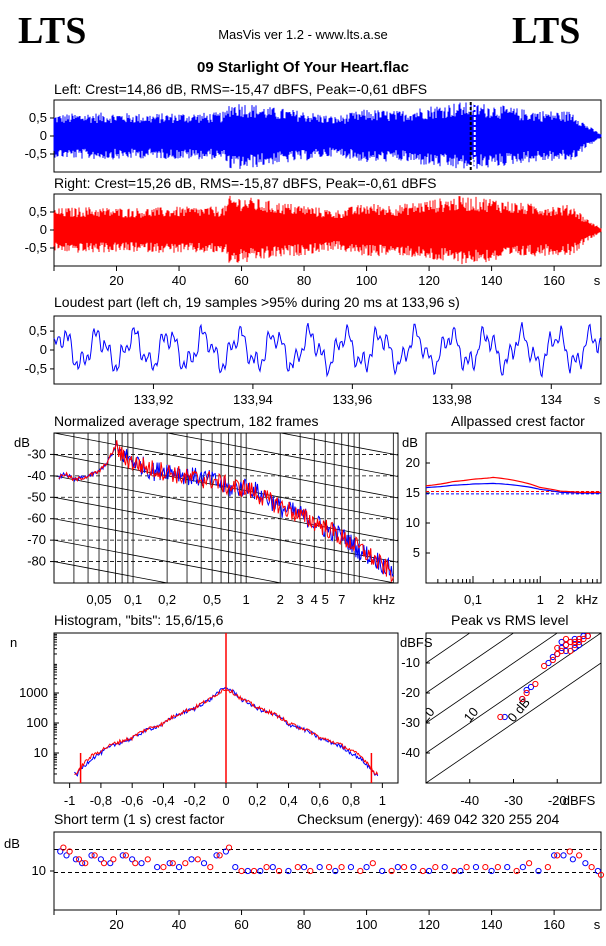 The image size is (606, 946). Describe the element at coordinates (429, 280) in the screenshot. I see `right-wave-xtick-label: 120` at that location.